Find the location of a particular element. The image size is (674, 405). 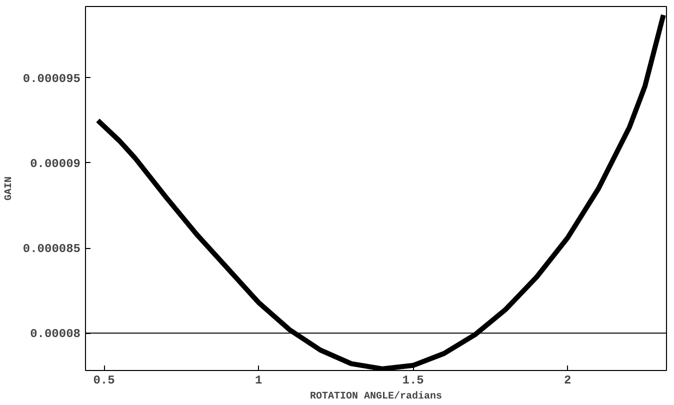

y-tick-label: 0.00008 is located at coordinates (55, 334).